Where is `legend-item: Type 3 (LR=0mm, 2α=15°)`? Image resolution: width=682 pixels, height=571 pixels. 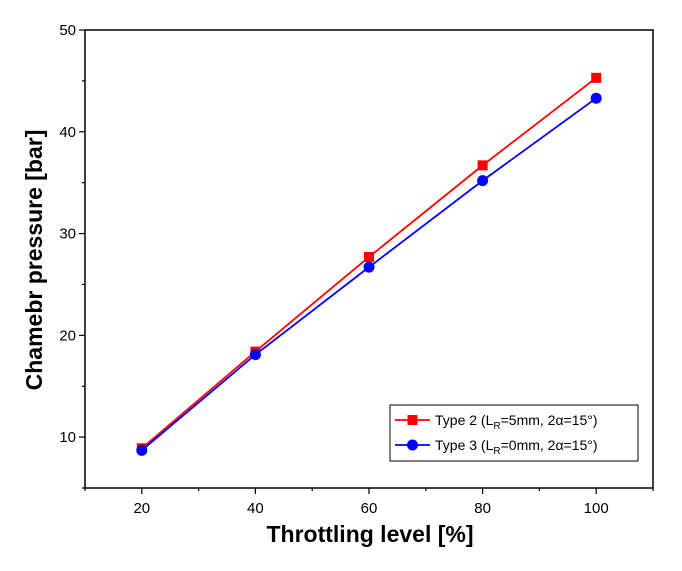
legend-item: Type 3 (LR=0mm, 2α=15°) is located at coordinates (496, 447).